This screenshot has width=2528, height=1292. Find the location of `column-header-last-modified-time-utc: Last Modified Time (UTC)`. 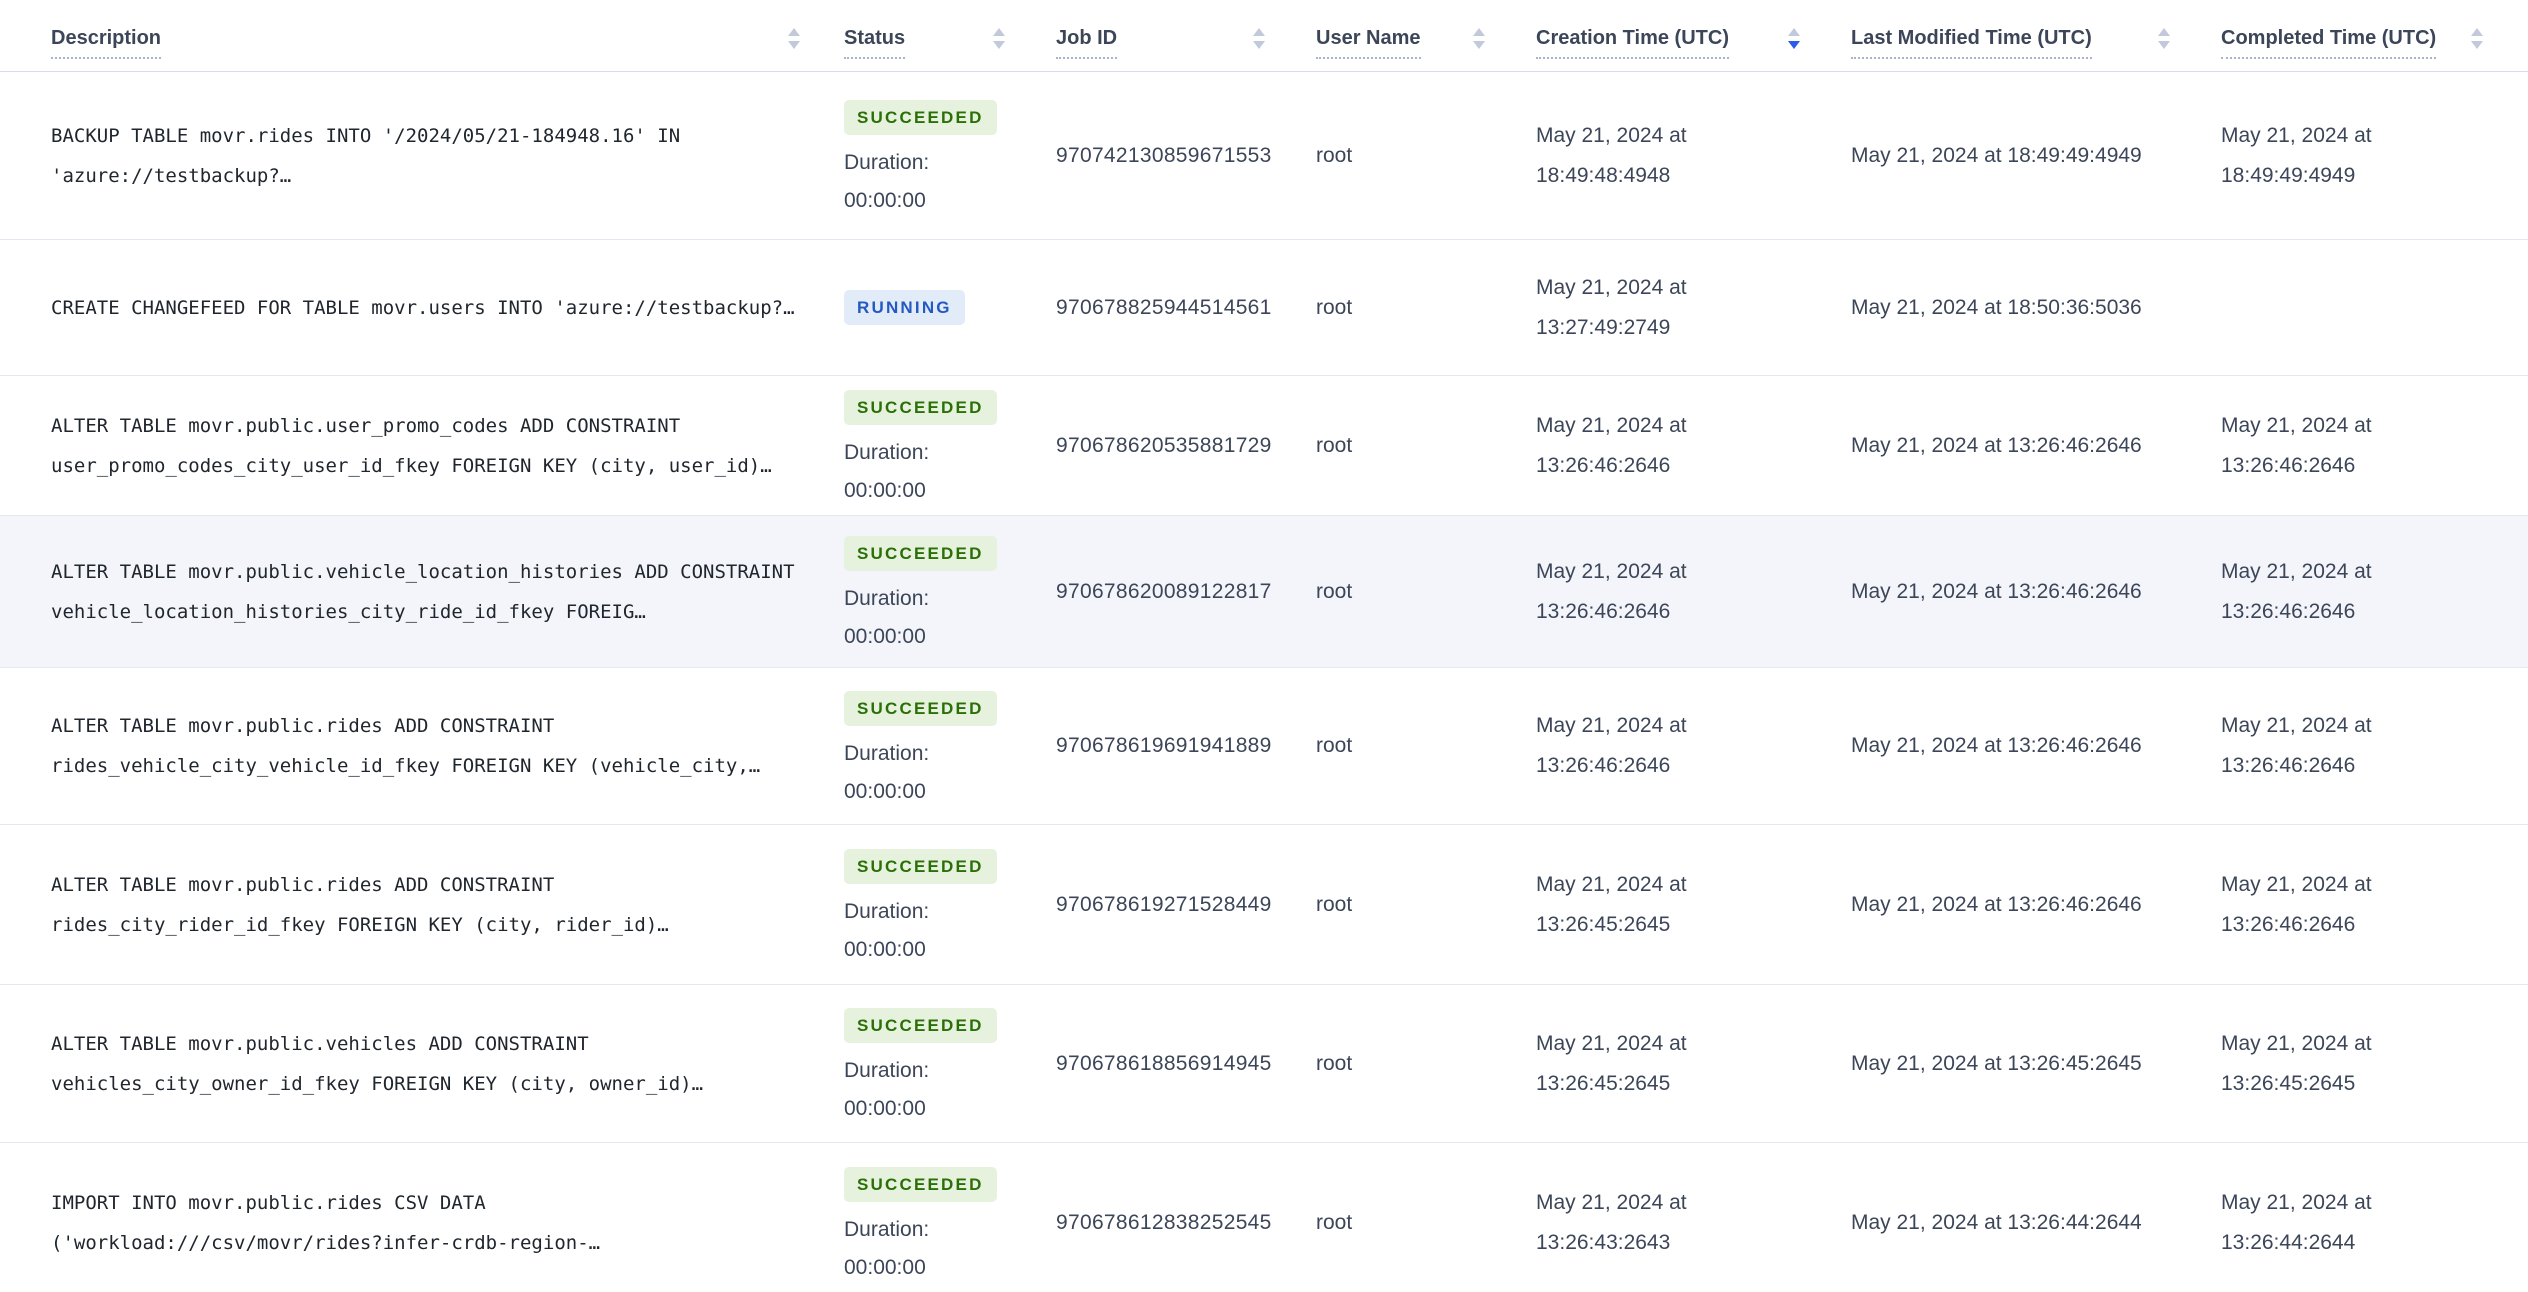

column-header-last-modified-time-utc: Last Modified Time (UTC) is located at coordinates (2030, 35).